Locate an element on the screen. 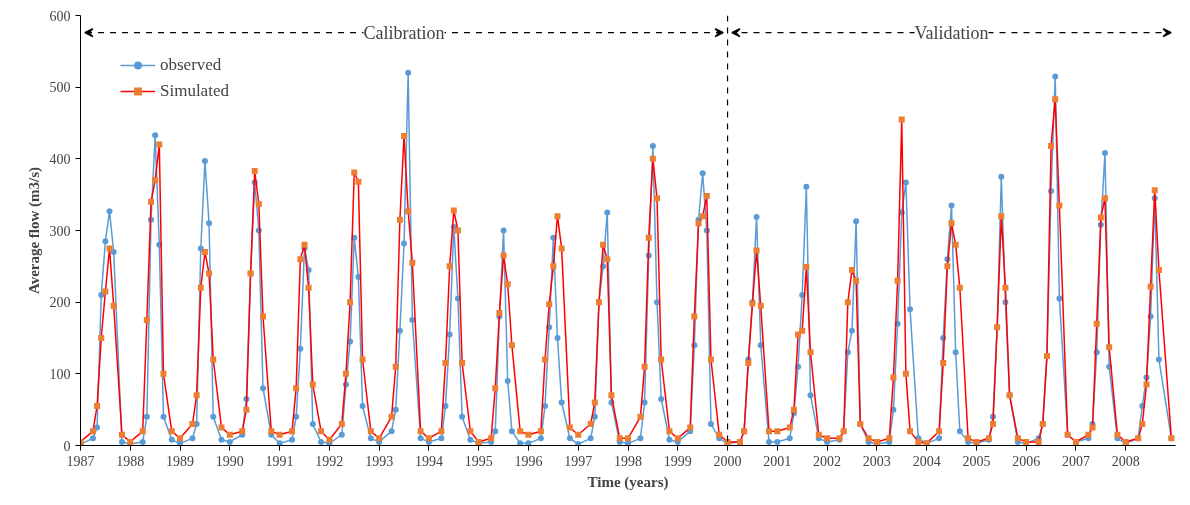 The width and height of the screenshot is (1190, 505). x-tick-label: 1995 is located at coordinates (478, 461).